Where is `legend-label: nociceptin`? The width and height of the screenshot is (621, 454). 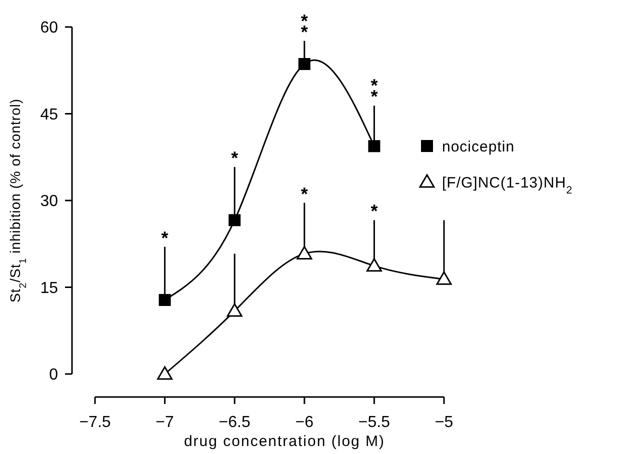
legend-label: nociceptin is located at coordinates (478, 147).